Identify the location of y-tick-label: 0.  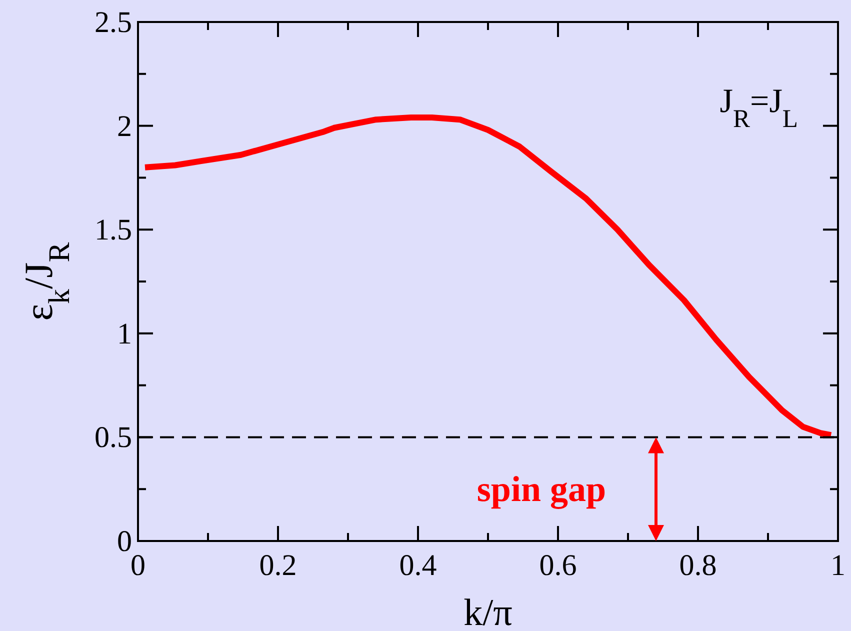
(124, 541).